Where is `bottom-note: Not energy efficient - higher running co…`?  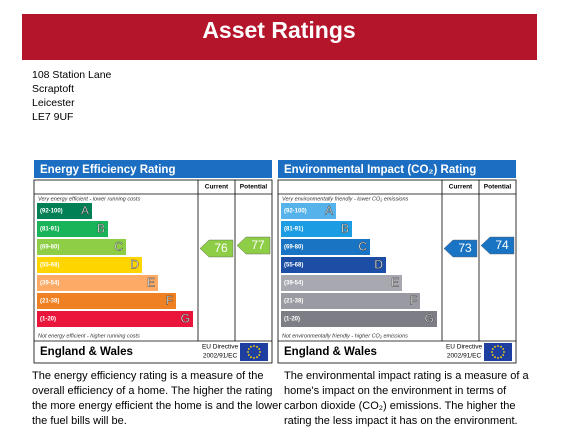 bottom-note: Not energy efficient - higher running co… is located at coordinates (89, 336).